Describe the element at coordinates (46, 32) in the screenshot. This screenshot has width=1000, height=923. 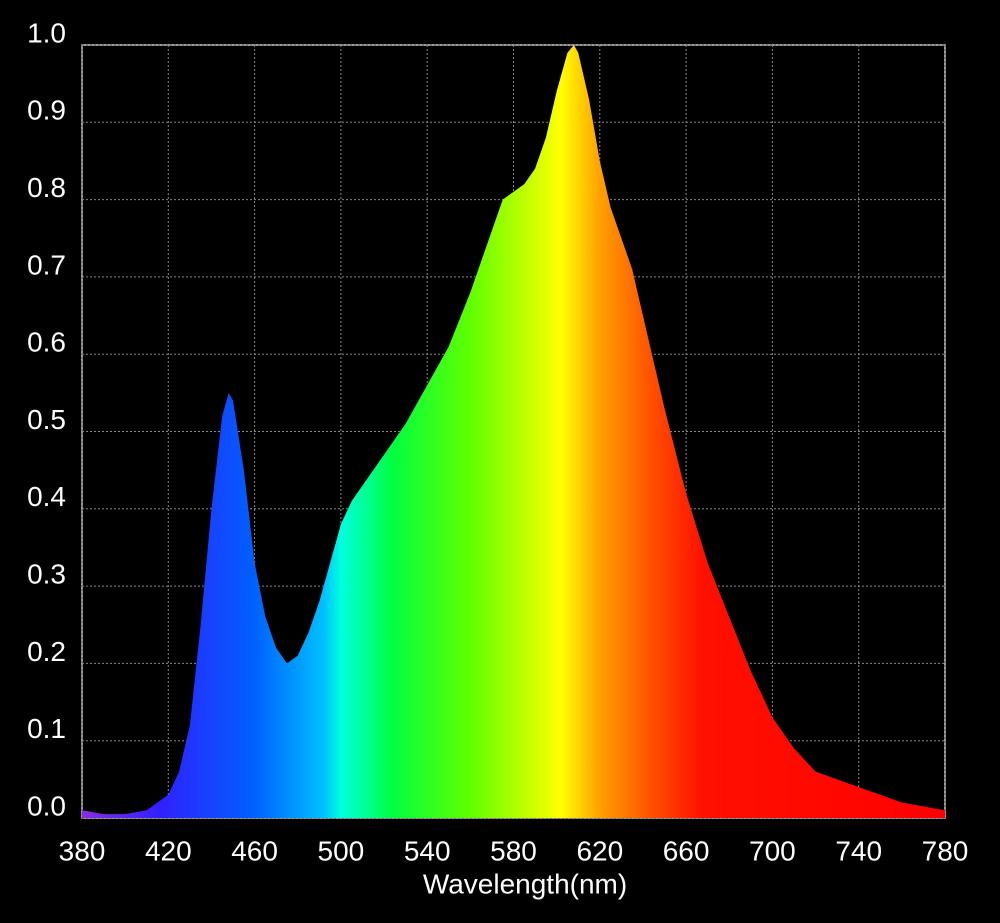
I see `y-tick-label: 1.0` at that location.